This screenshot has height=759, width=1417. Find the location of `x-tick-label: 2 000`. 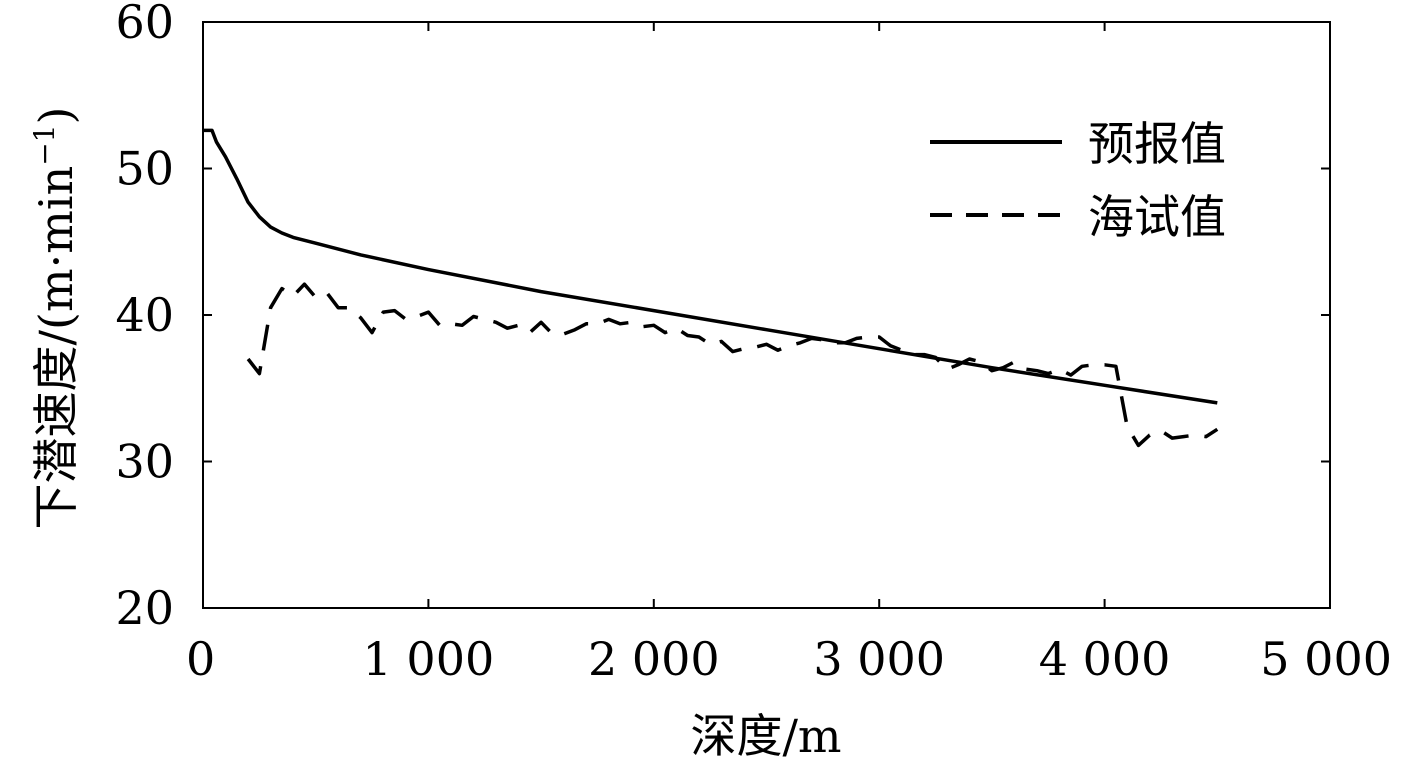

x-tick-label: 2 000 is located at coordinates (654, 659).